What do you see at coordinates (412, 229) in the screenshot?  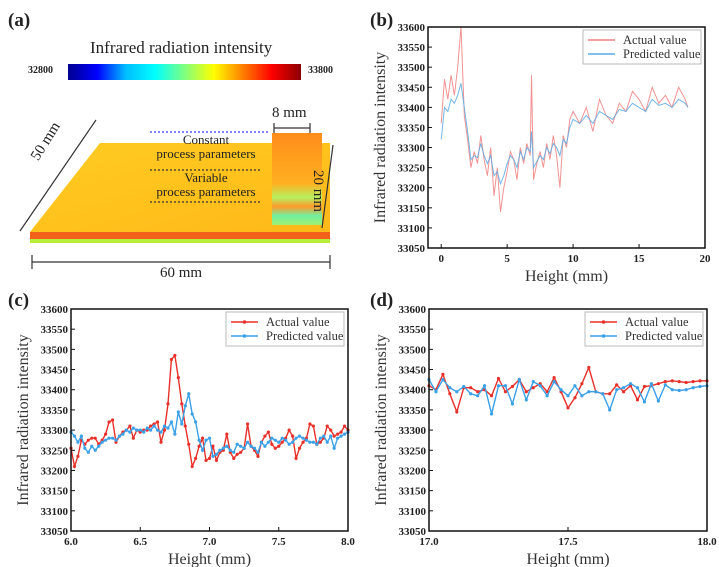 I see `y-tick-label: 33100` at bounding box center [412, 229].